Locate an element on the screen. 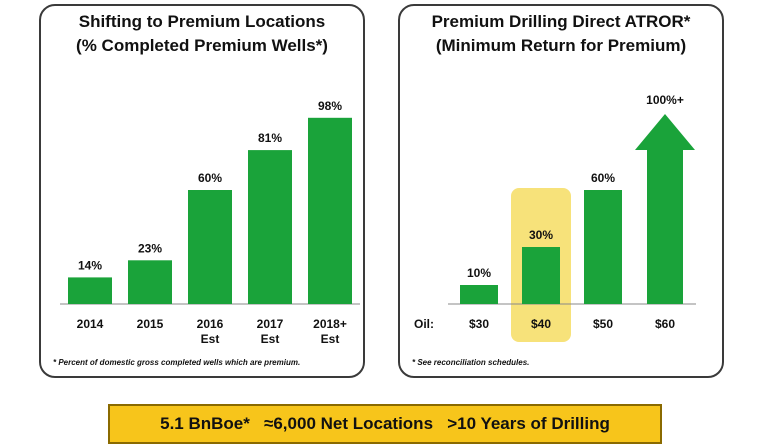 This screenshot has height=444, width=764. right-chart-title: Premium Drilling Direct ATROR* is located at coordinates (561, 21).